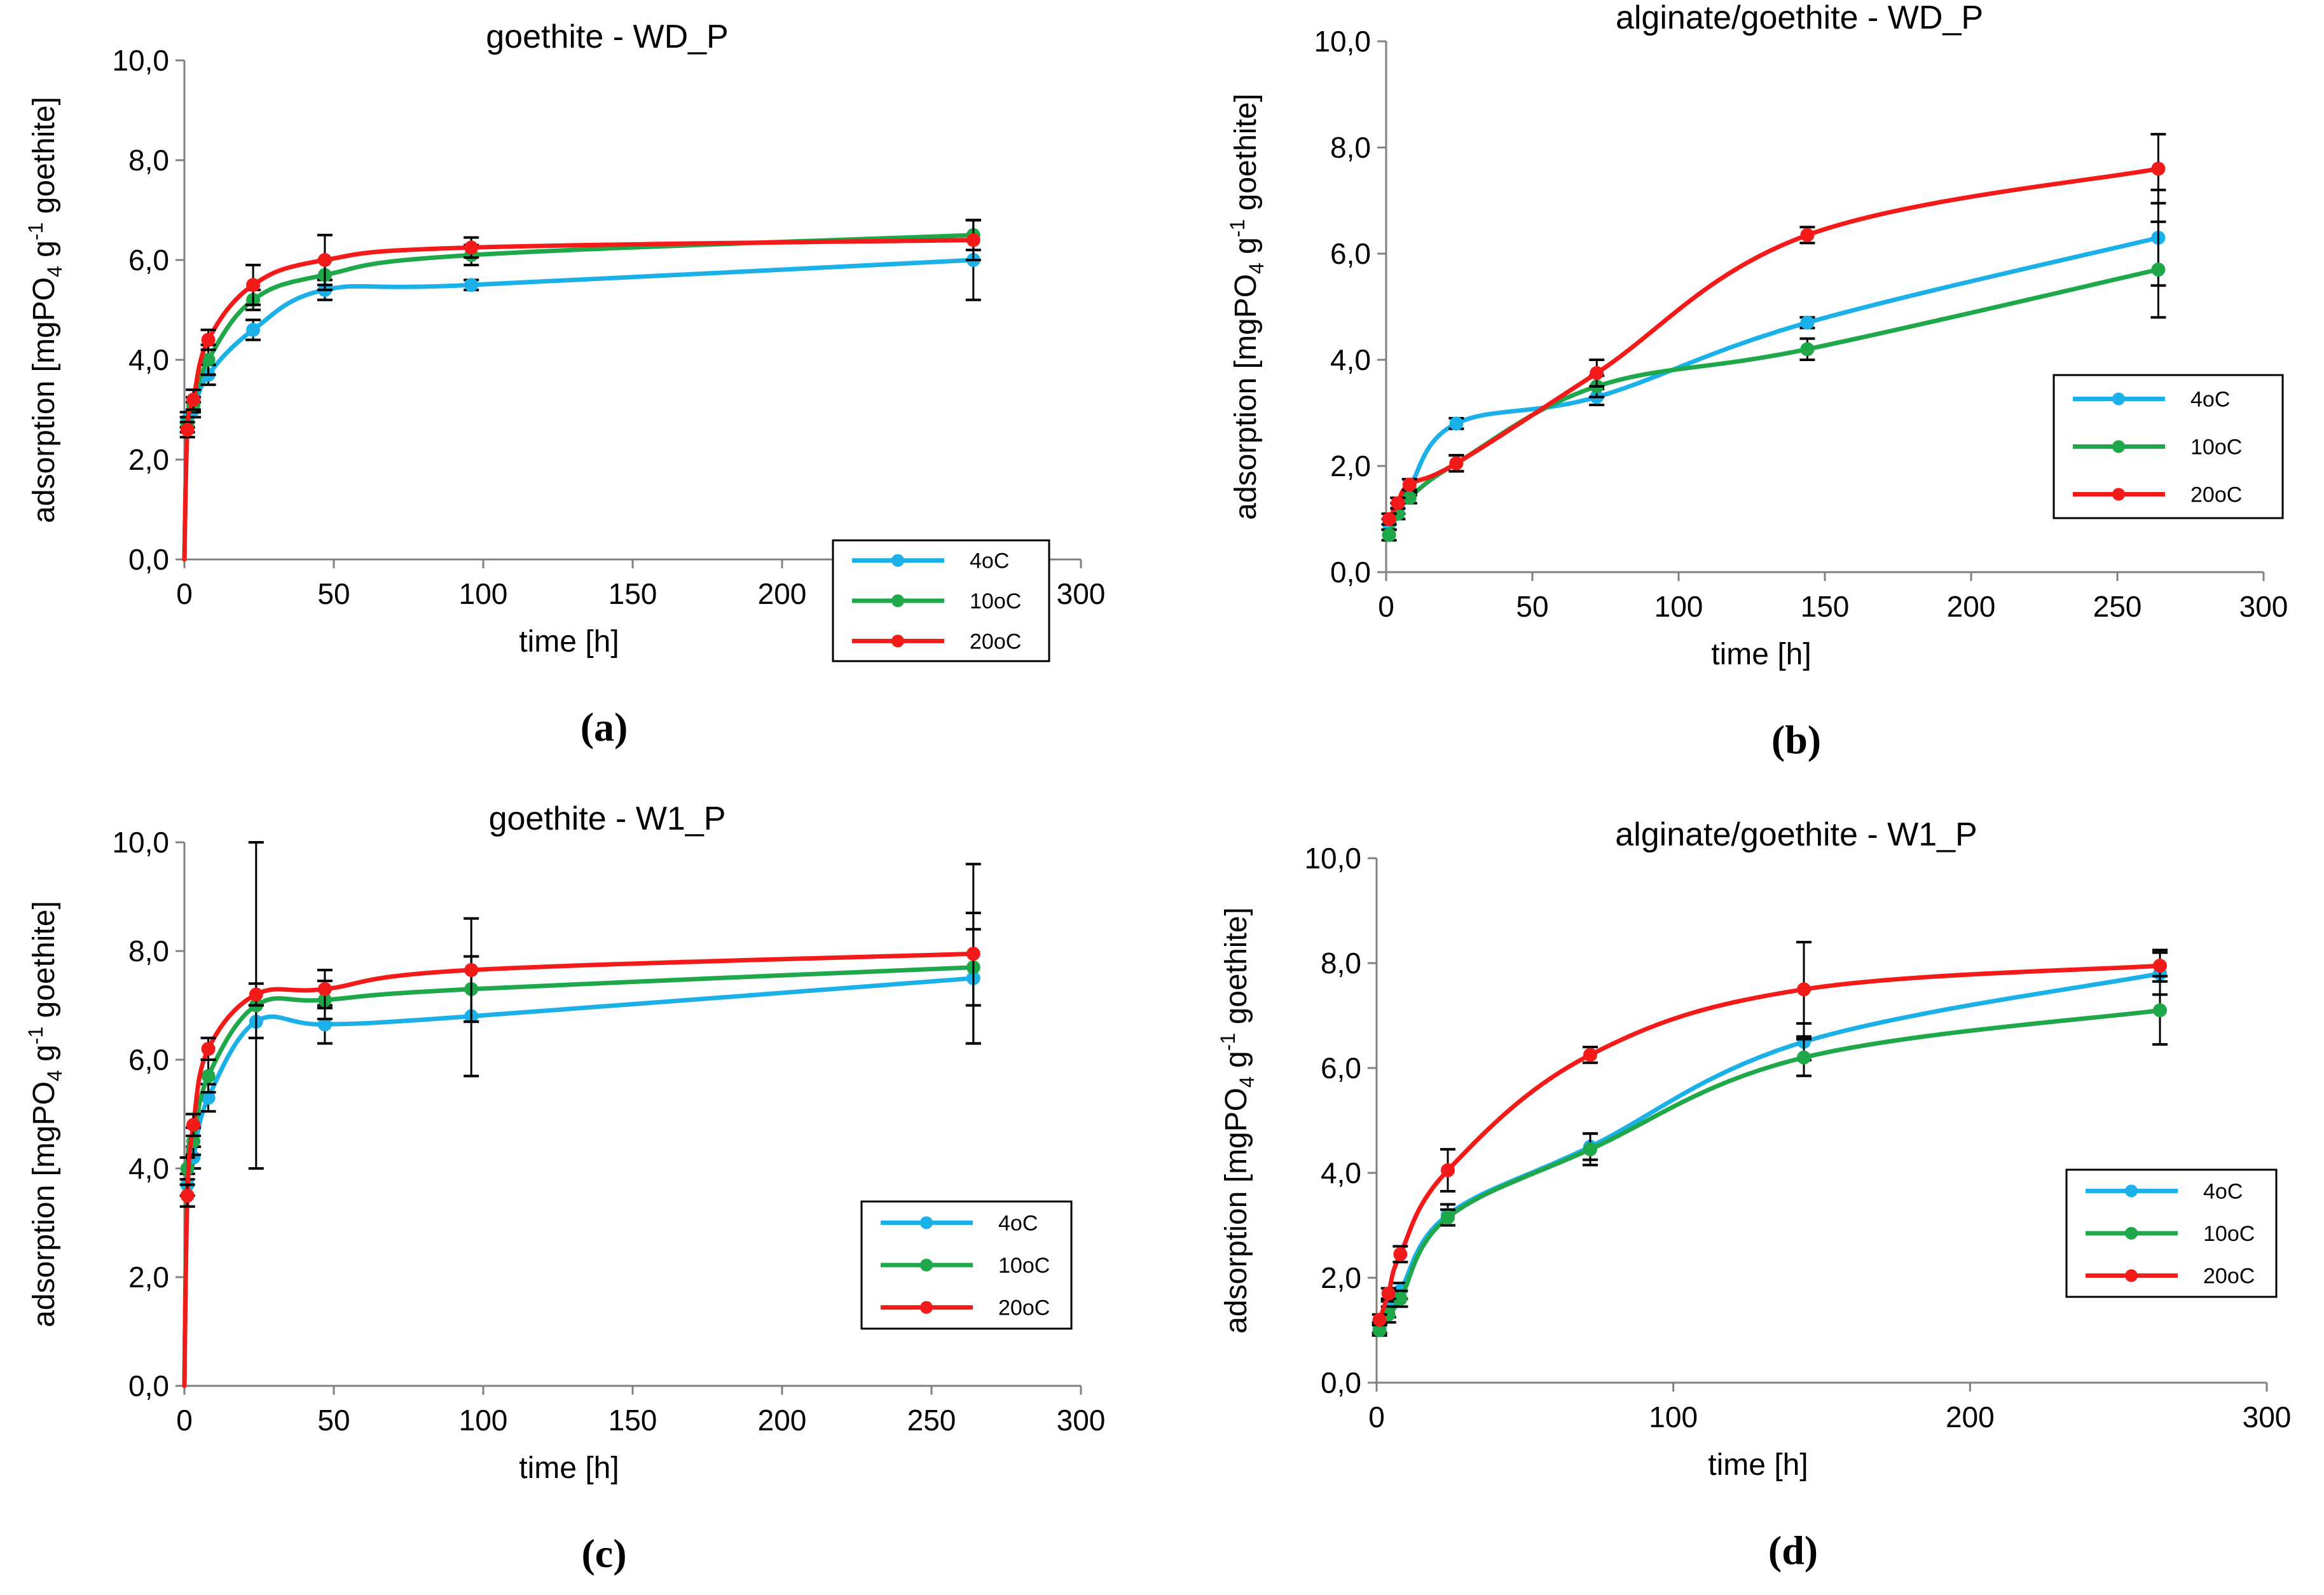 The image size is (2324, 1595). What do you see at coordinates (1018, 1223) in the screenshot?
I see `legend-label: 4oC` at bounding box center [1018, 1223].